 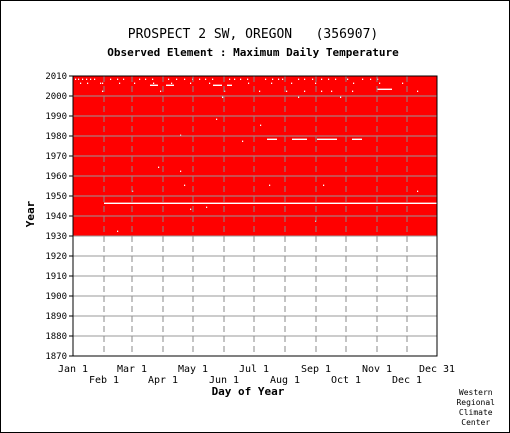 What do you see at coordinates (56, 117) in the screenshot?
I see `y-tick-label: 1990` at bounding box center [56, 117].